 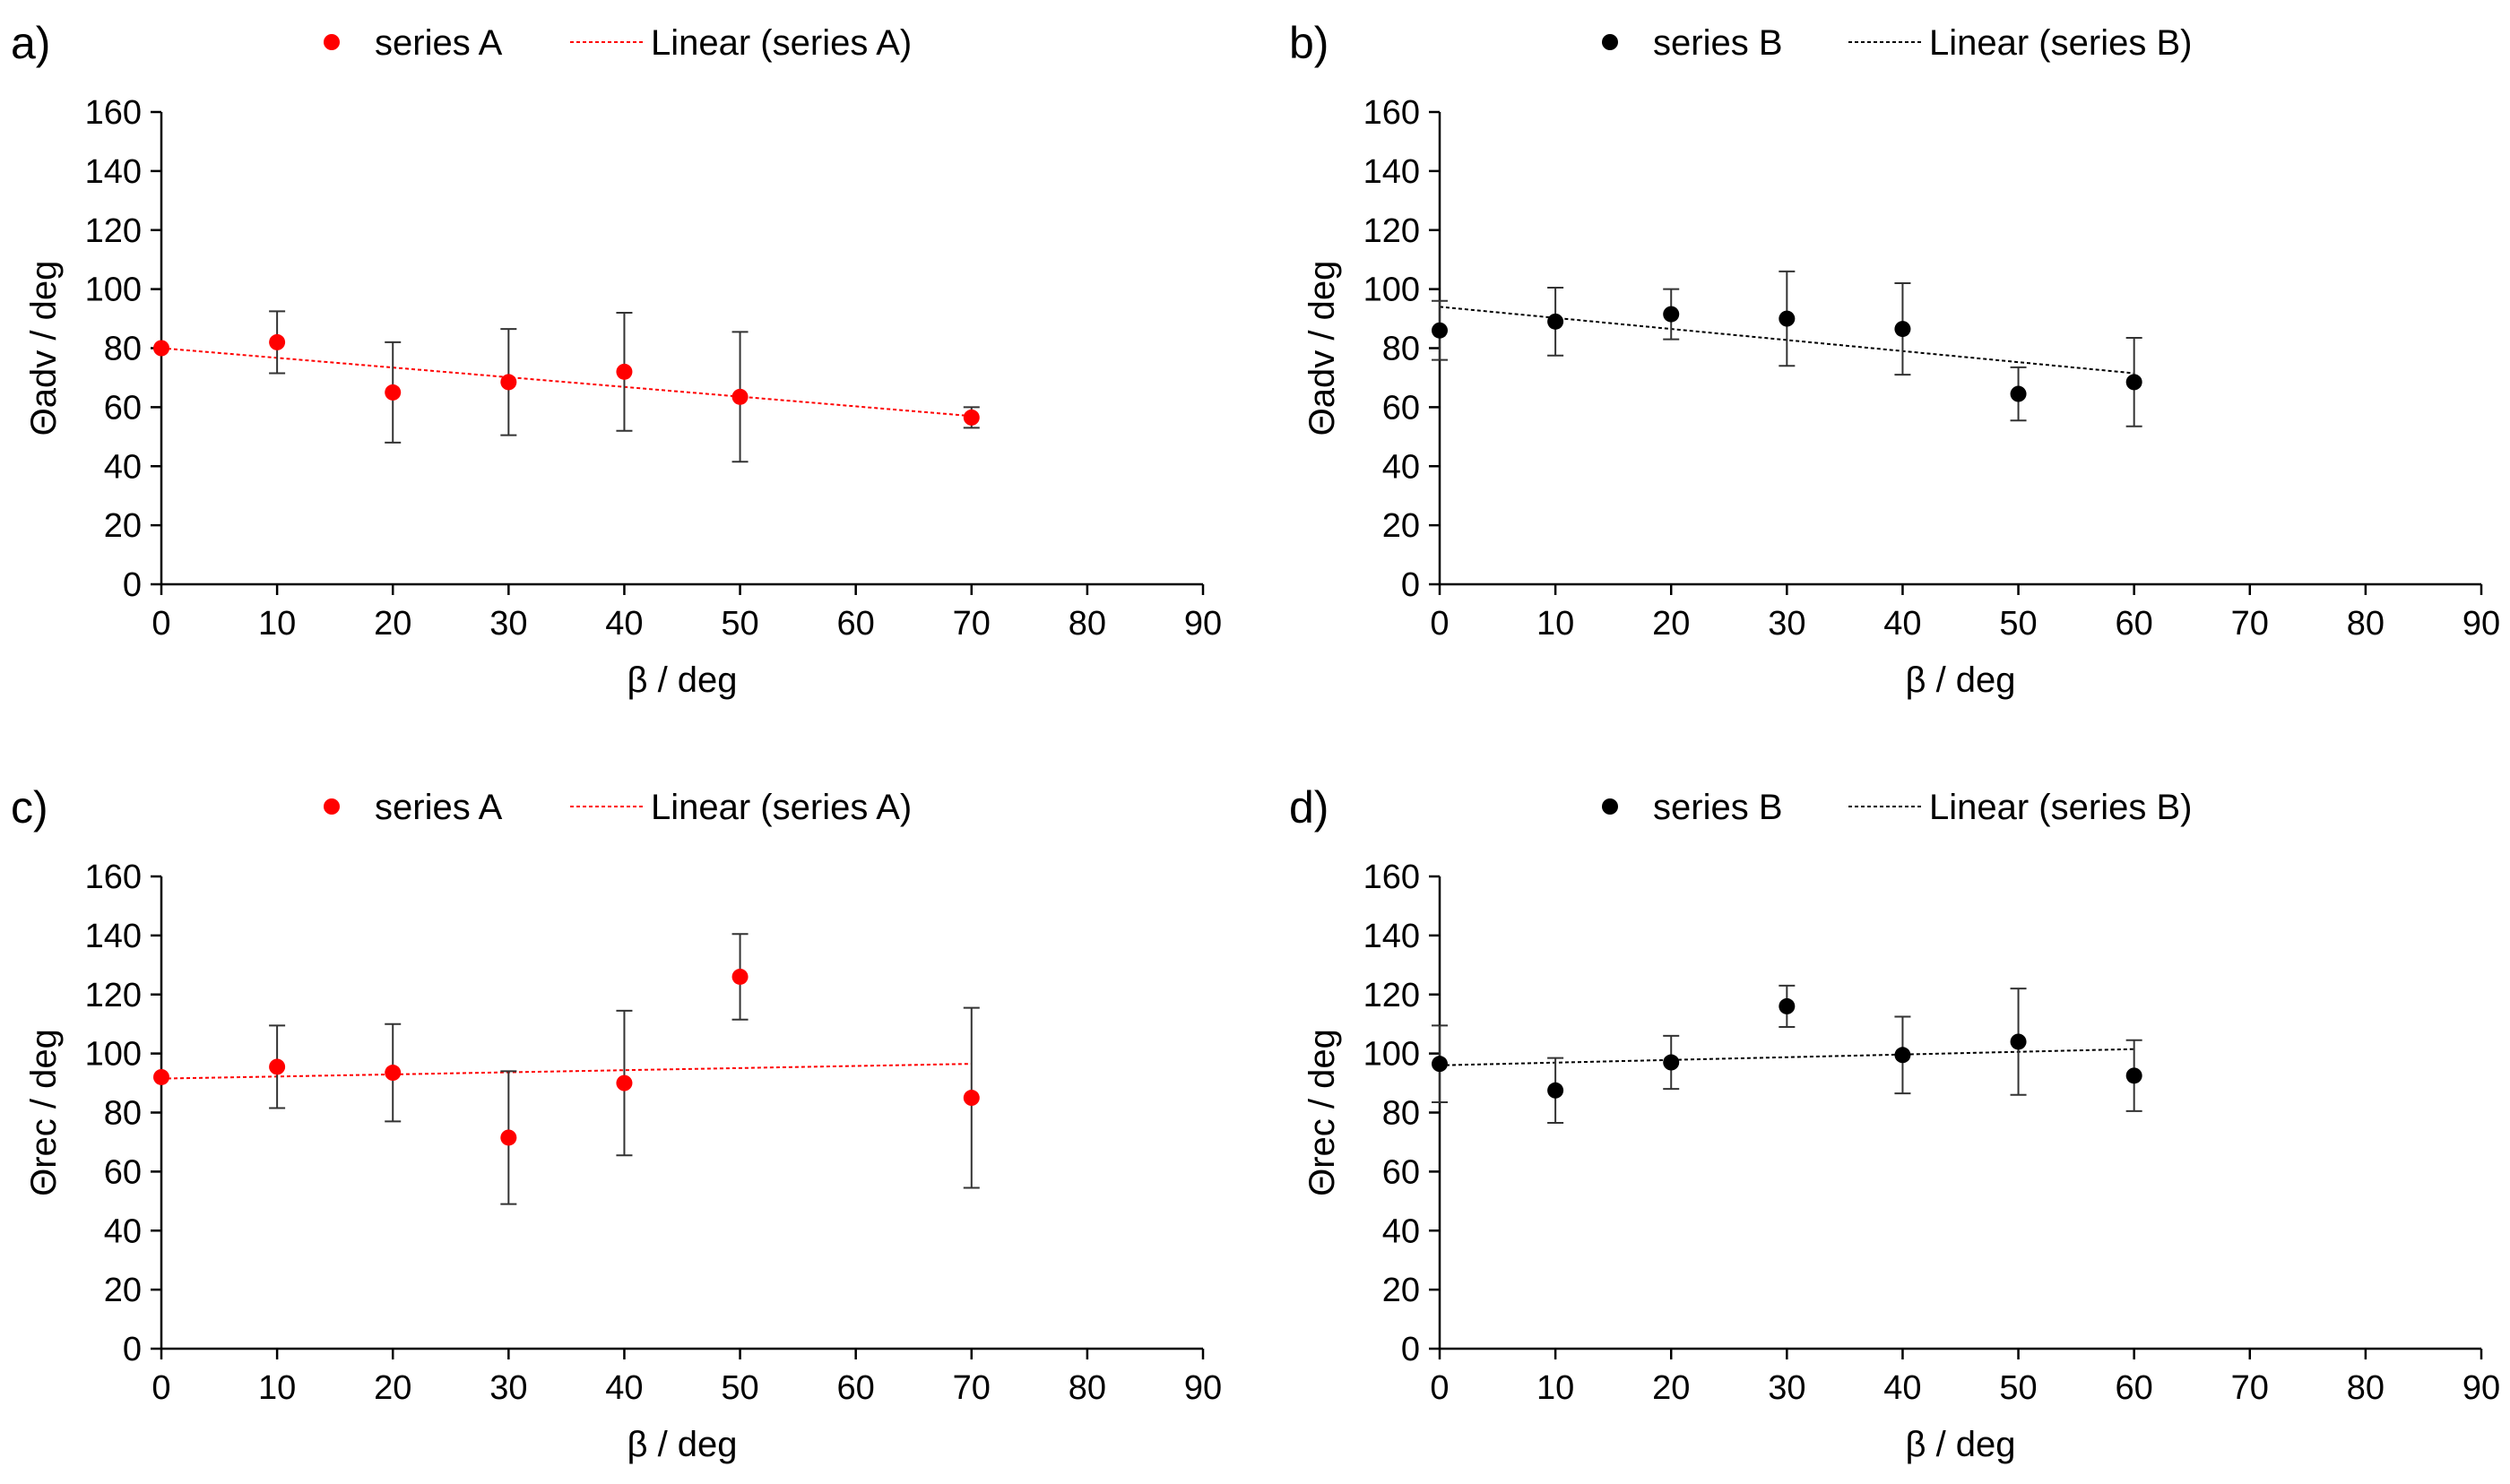 What do you see at coordinates (1309, 43) in the screenshot?
I see `panel-label: b)` at bounding box center [1309, 43].